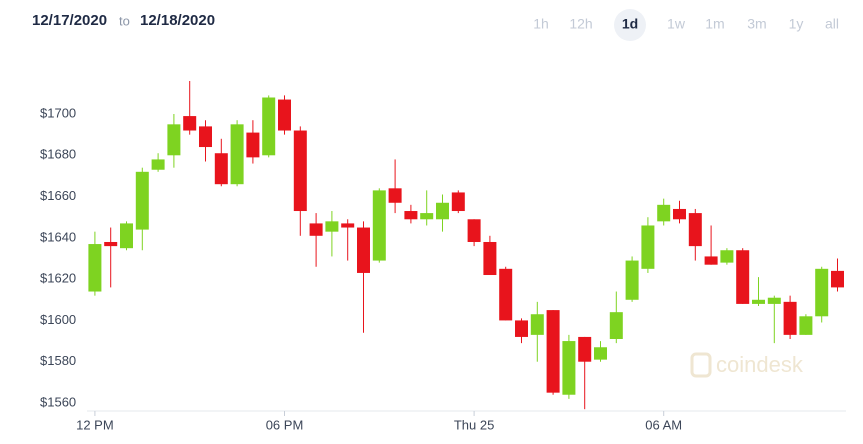 This screenshot has width=863, height=444. I want to click on range-button: 1h, so click(541, 24).